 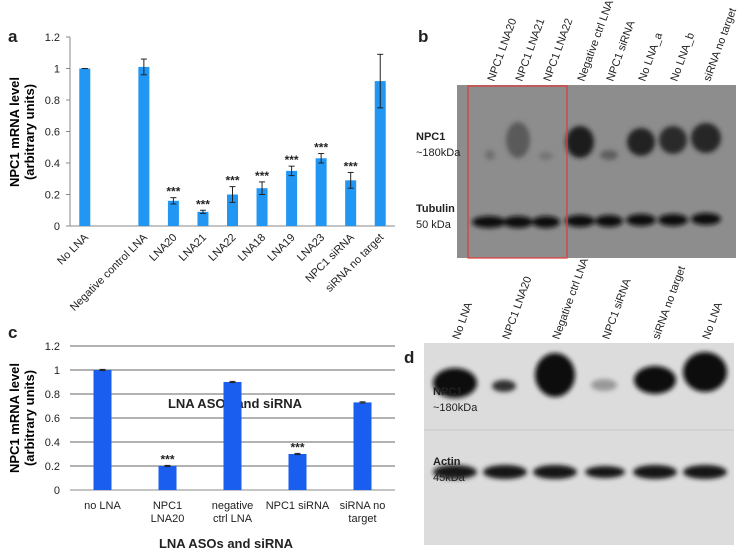 What do you see at coordinates (102, 506) in the screenshot?
I see `x-tick-label: no LNA` at bounding box center [102, 506].